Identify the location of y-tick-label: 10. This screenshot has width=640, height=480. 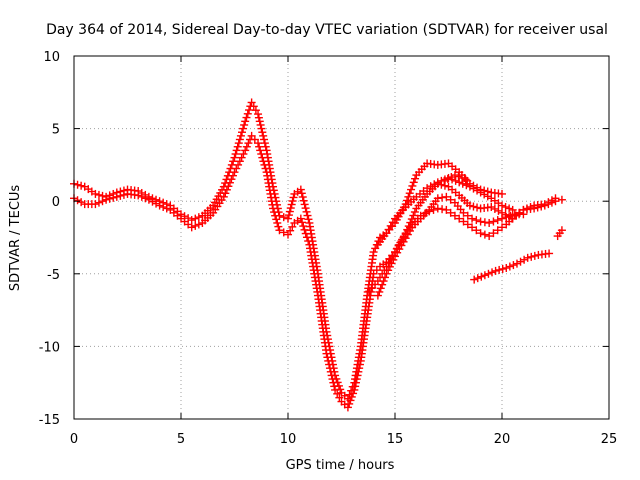
(51, 57).